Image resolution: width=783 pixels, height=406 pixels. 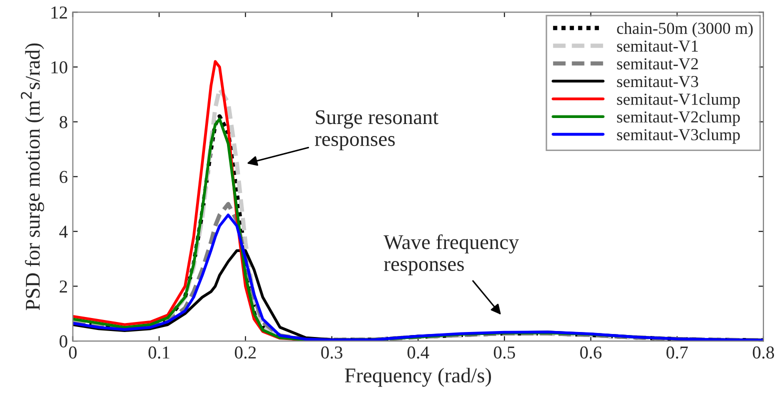 What do you see at coordinates (657, 82) in the screenshot?
I see `legend-label: semitaut-V3` at bounding box center [657, 82].